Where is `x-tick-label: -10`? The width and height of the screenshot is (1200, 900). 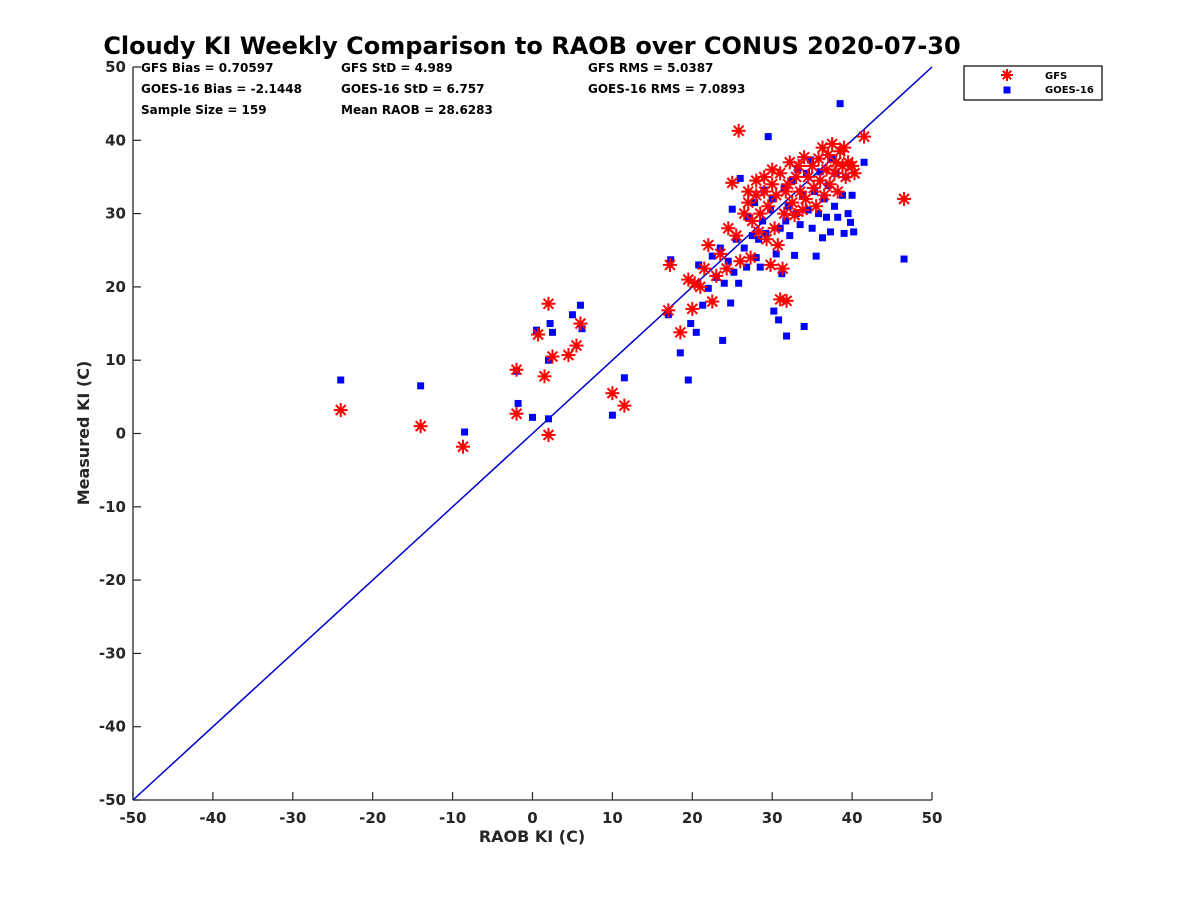 x-tick-label: -10 is located at coordinates (452, 818).